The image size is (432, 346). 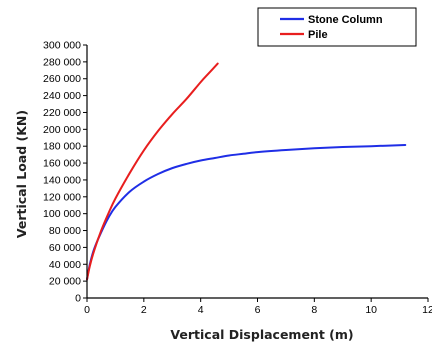 What do you see at coordinates (62, 62) in the screenshot?
I see `y-tick-label: 280 000` at bounding box center [62, 62].